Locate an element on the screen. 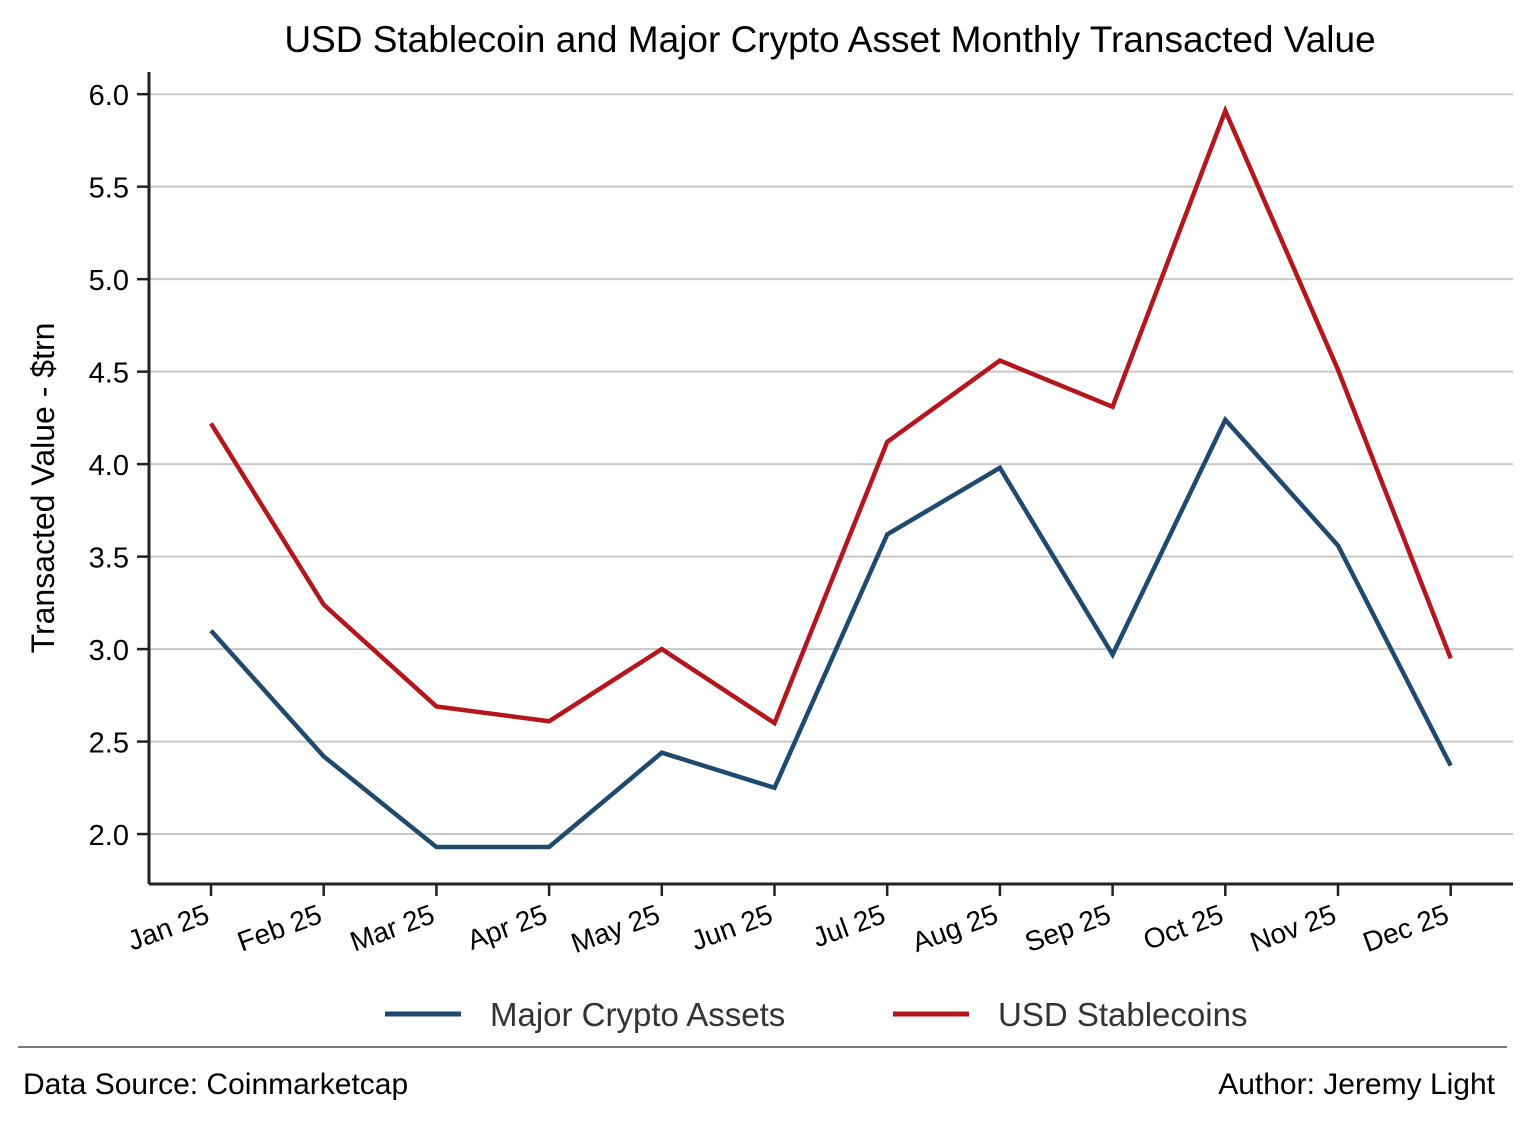 This screenshot has height=1125, width=1535. x-tick-label: Apr 25 is located at coordinates (507, 927).